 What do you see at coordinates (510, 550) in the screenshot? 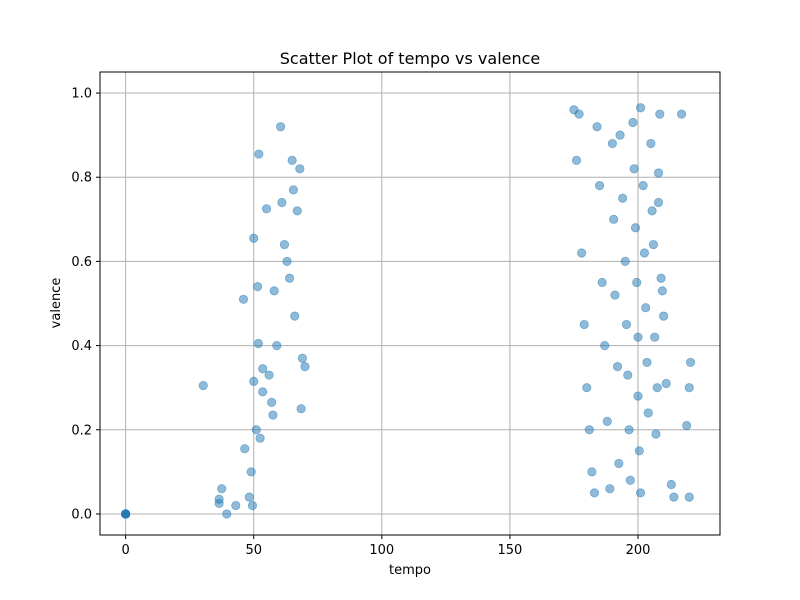
I see `x-tick-label: 150` at bounding box center [510, 550].